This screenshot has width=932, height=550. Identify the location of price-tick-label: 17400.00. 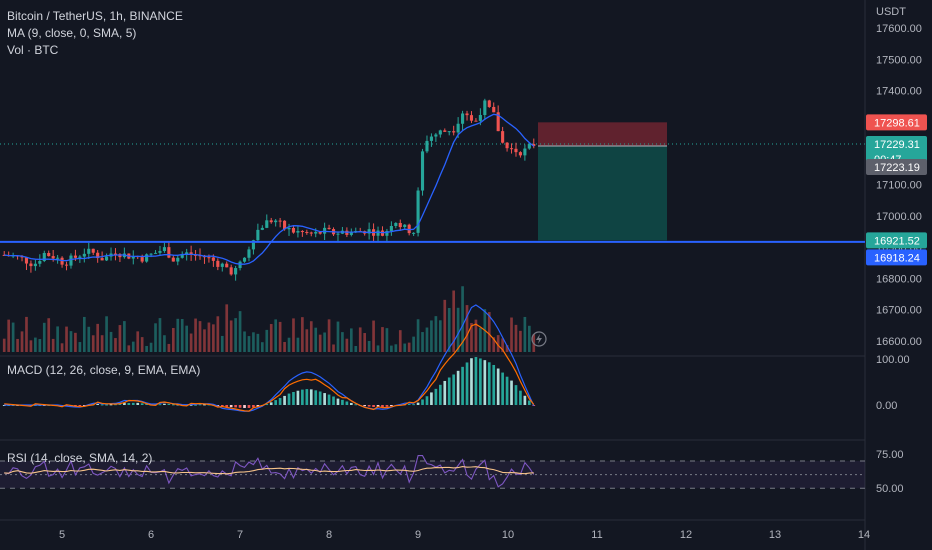
(899, 92).